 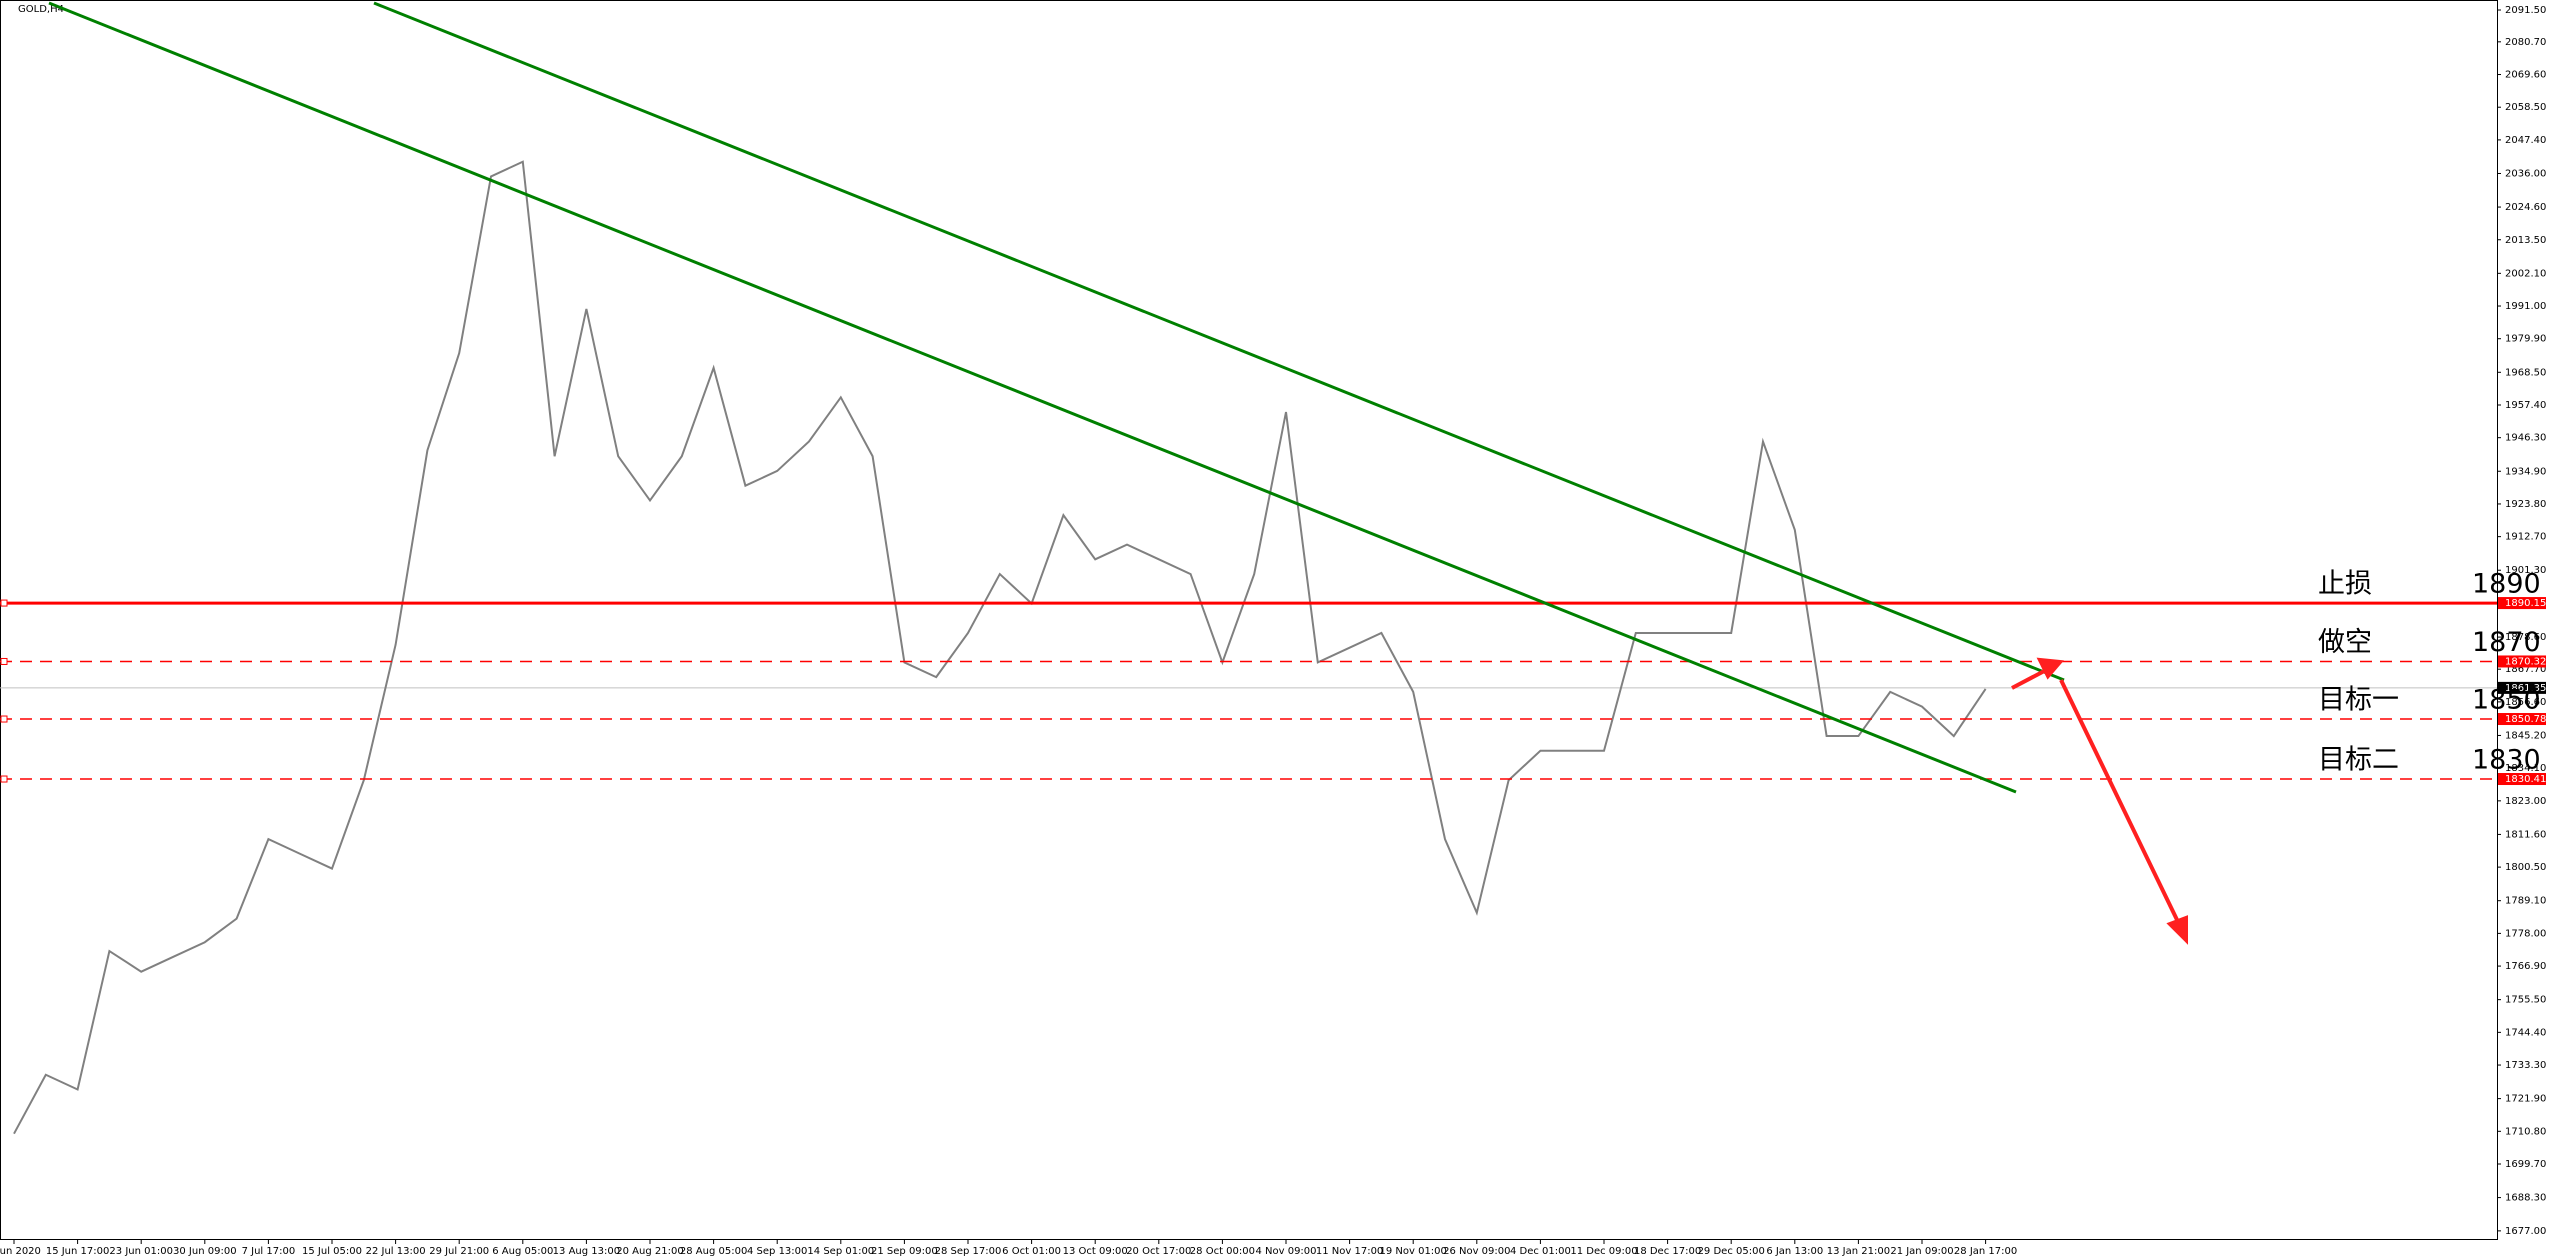 What do you see at coordinates (2525, 688) in the screenshot?
I see `price-tag-label: 1861.35` at bounding box center [2525, 688].